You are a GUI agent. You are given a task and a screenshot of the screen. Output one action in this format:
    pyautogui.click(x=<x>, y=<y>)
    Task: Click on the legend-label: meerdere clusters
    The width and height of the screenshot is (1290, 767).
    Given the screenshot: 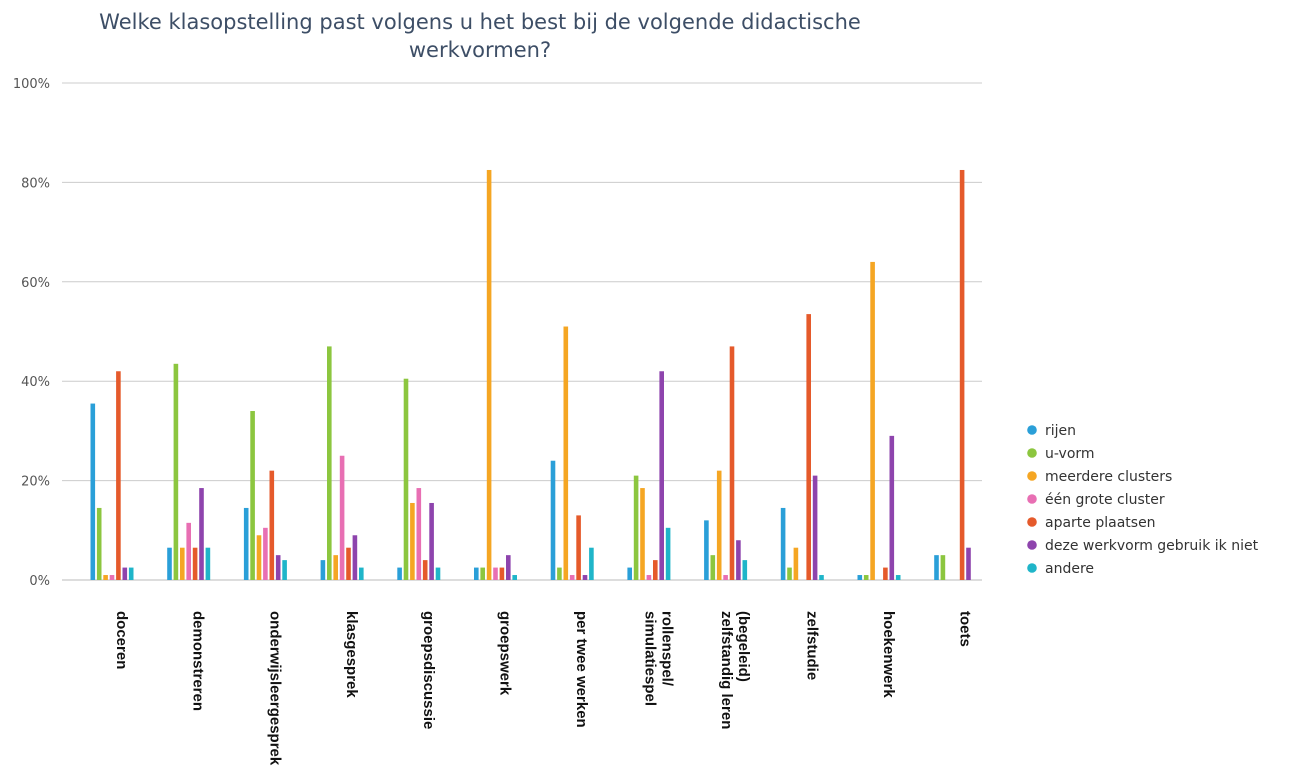 What is the action you would take?
    pyautogui.click(x=1108, y=477)
    